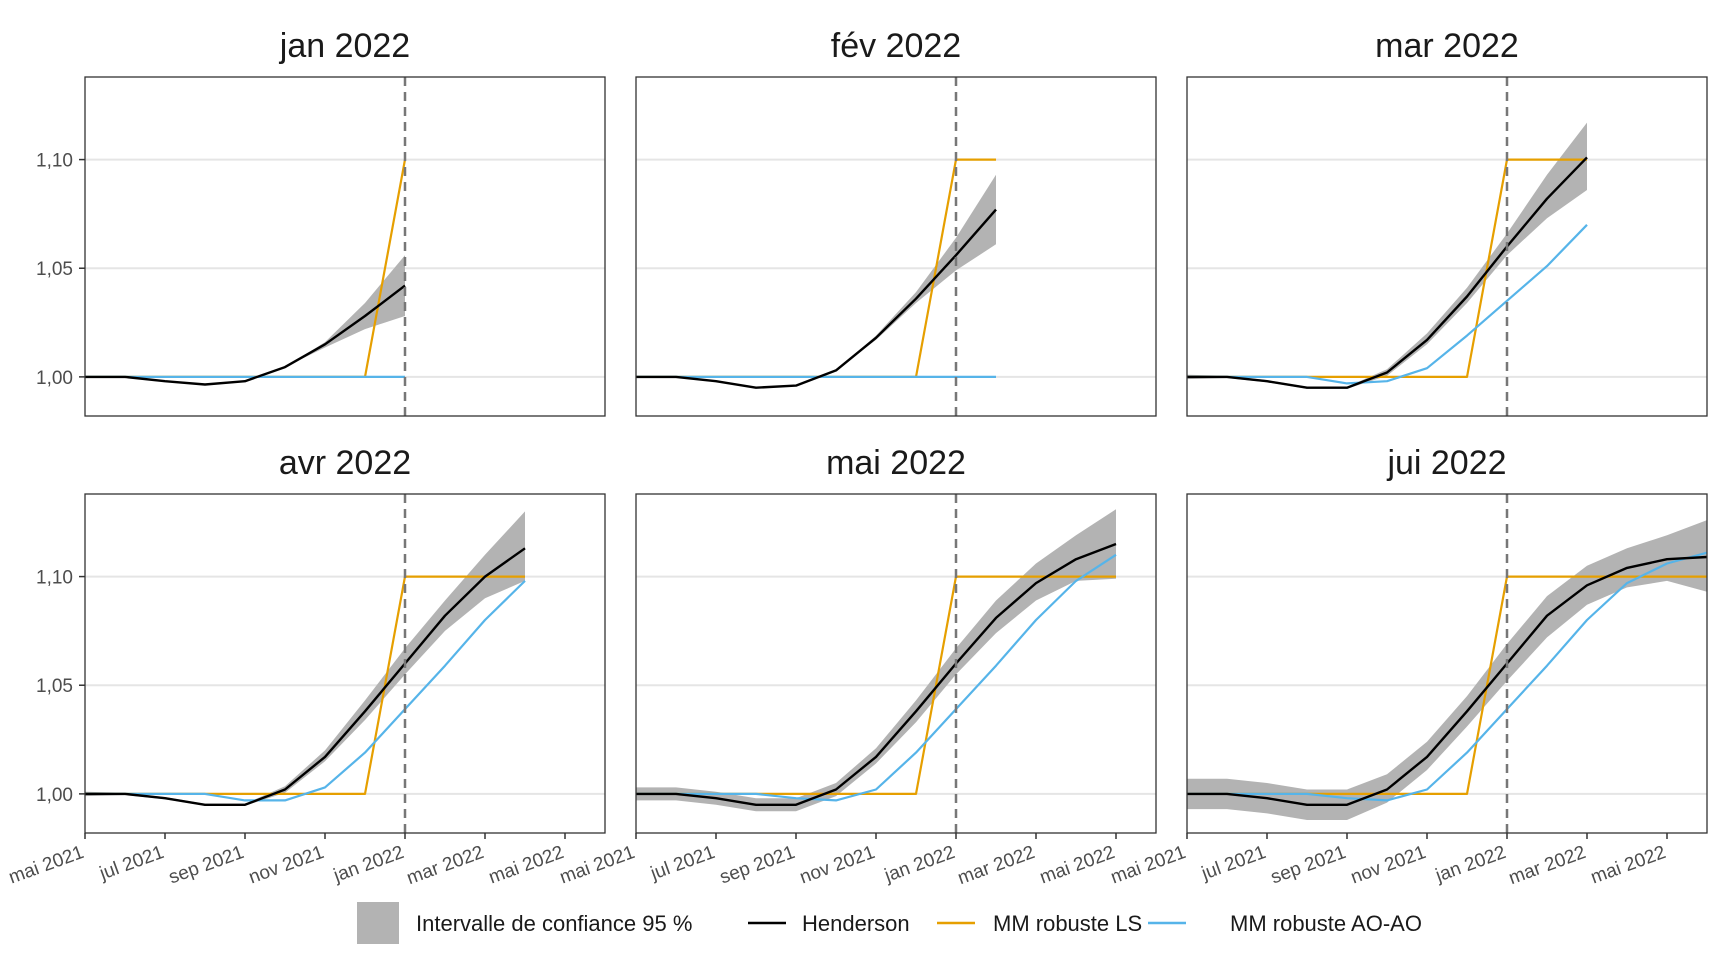 The width and height of the screenshot is (1728, 960). Describe the element at coordinates (1447, 46) in the screenshot. I see `panel-title: mar 2022` at that location.